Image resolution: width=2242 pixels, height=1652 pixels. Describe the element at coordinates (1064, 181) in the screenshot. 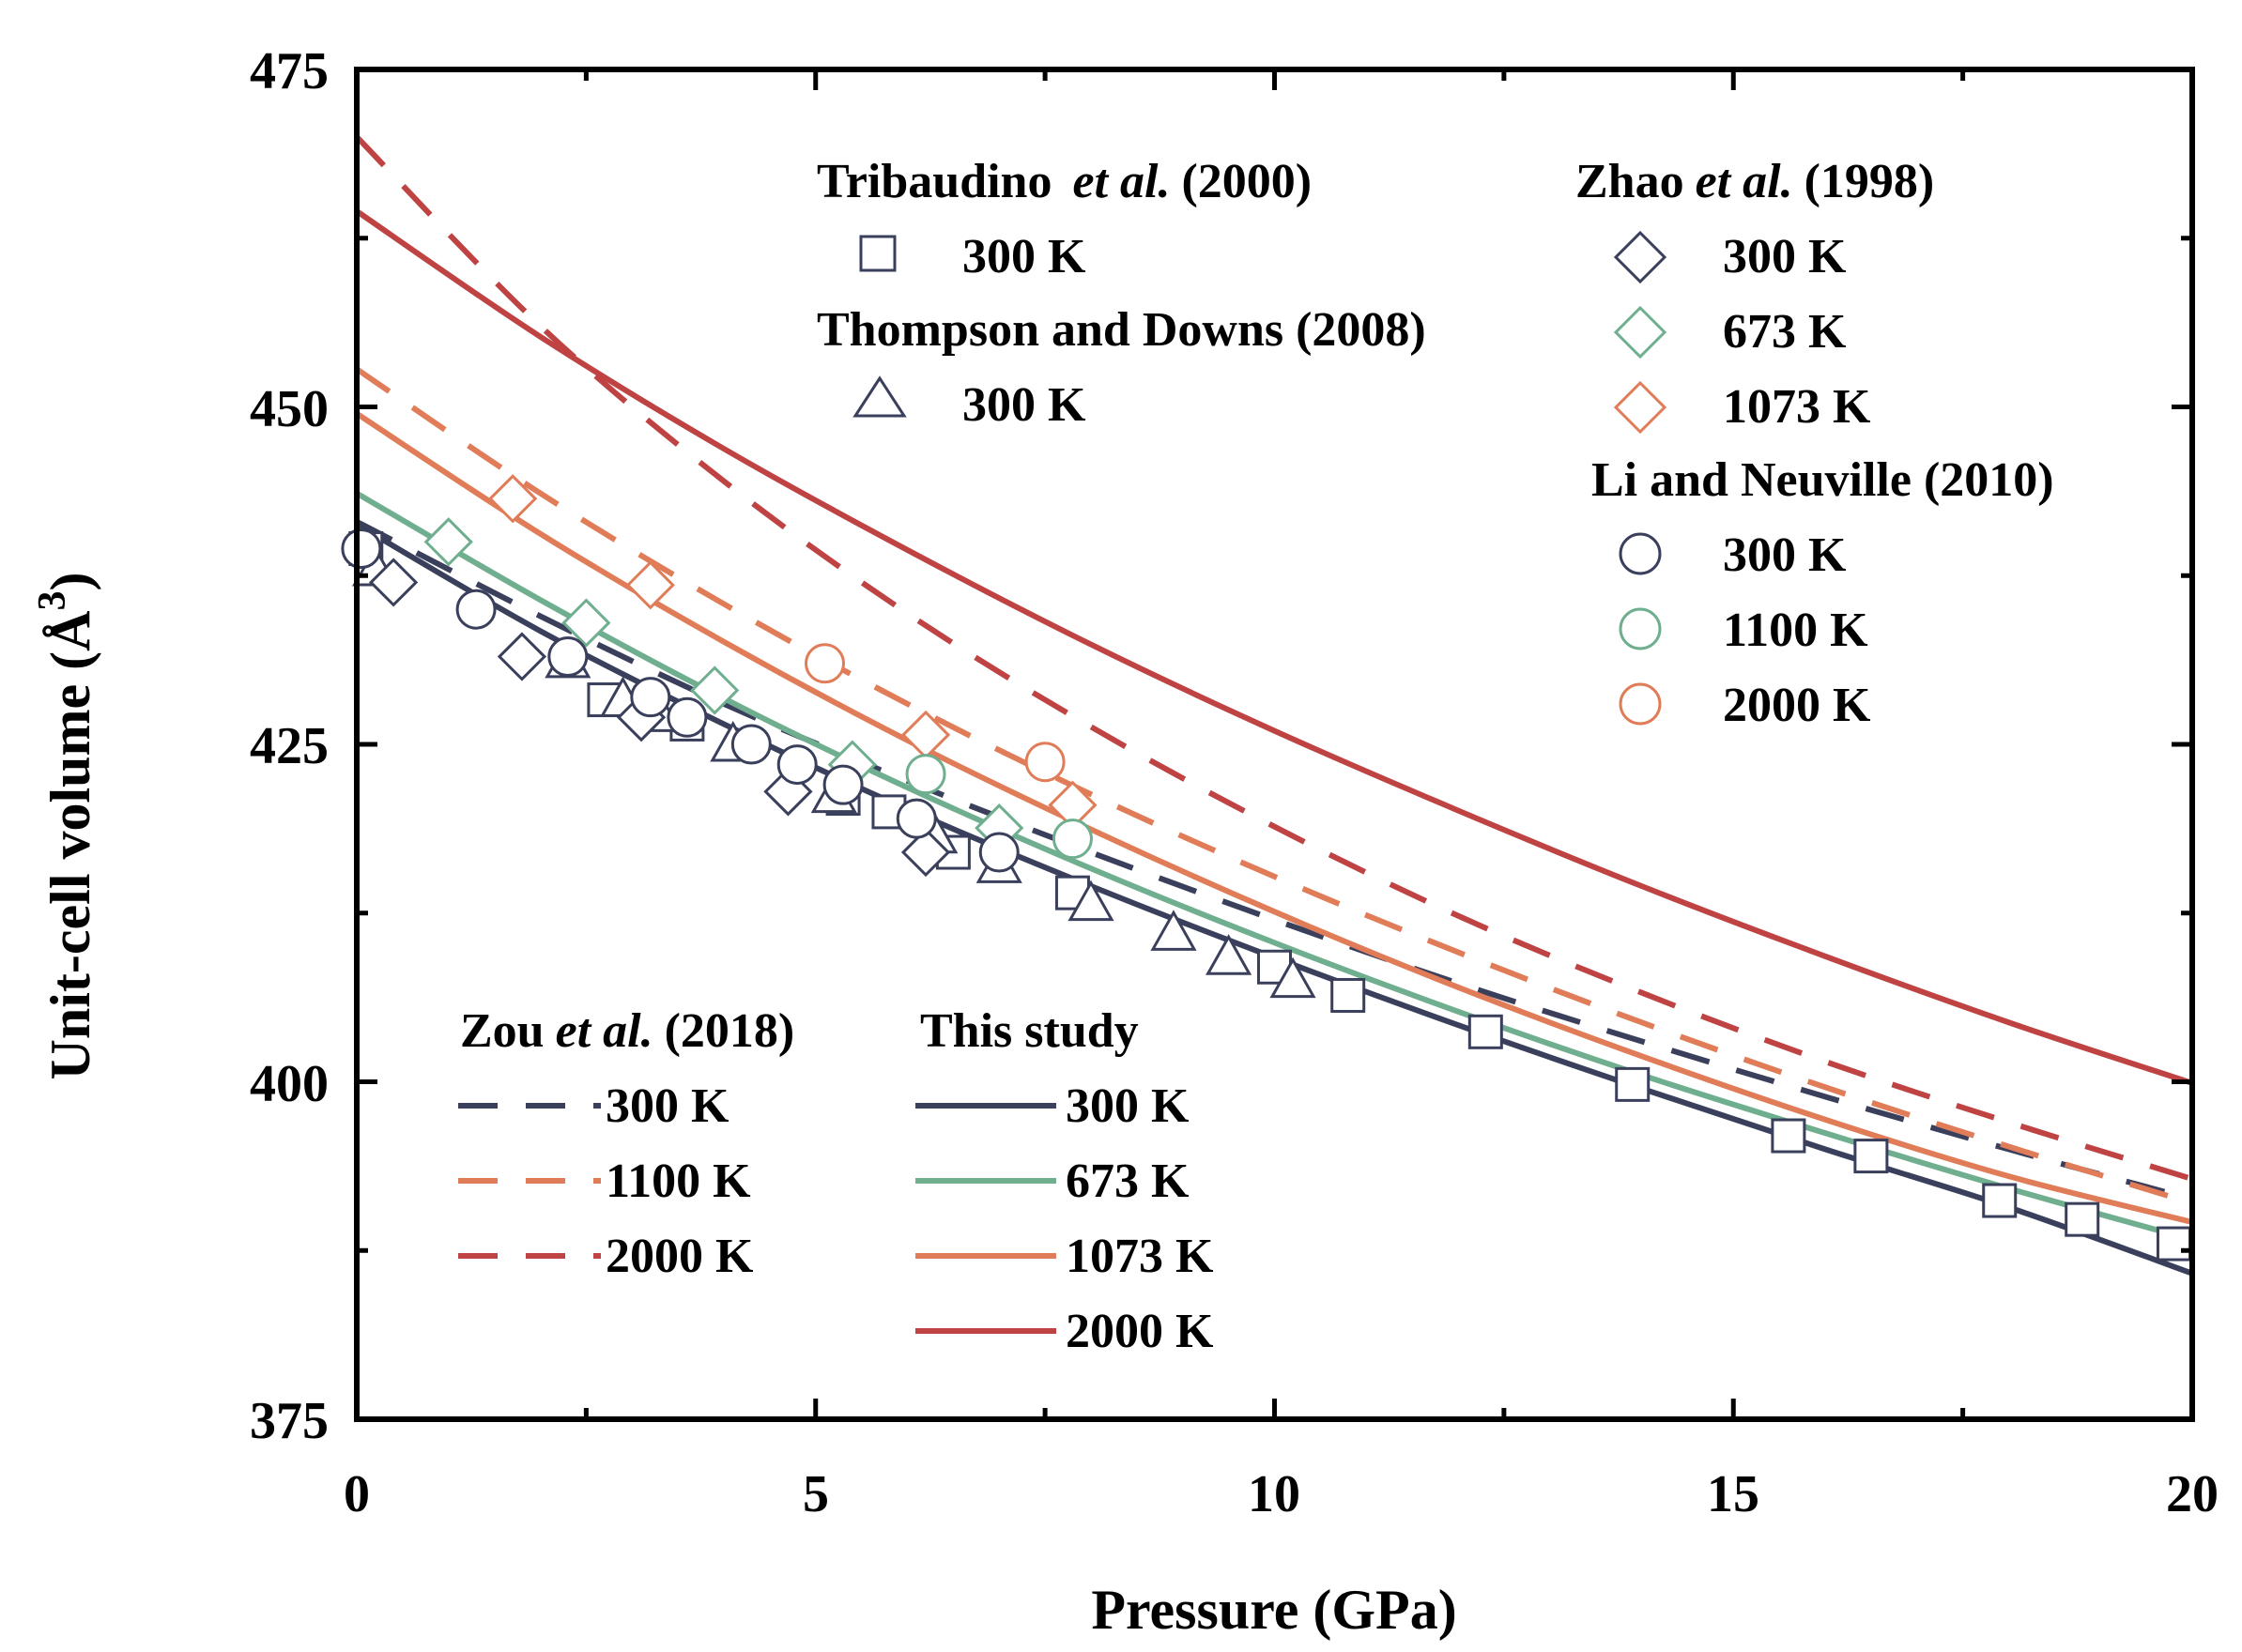

I see `legend-title-tribaudino: Tribaudino et al. (2000)` at that location.